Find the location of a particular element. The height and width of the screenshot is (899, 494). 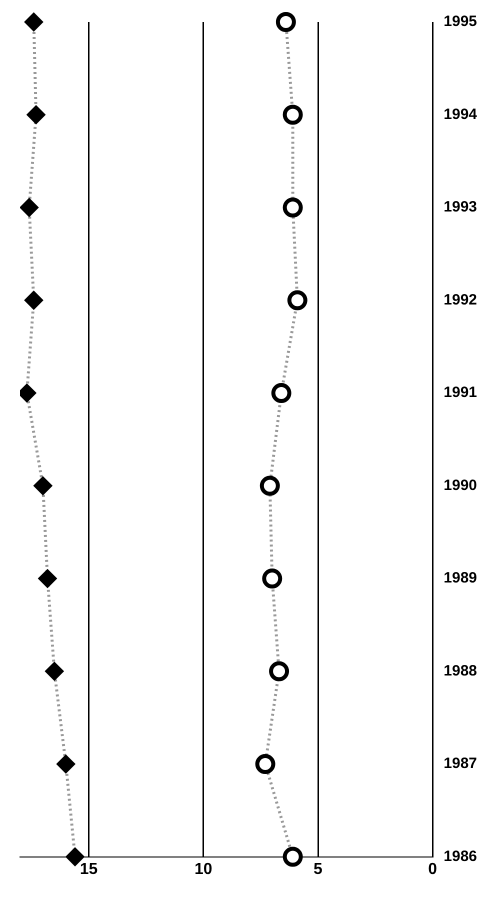

y-tick-label: 1990 is located at coordinates (461, 485).